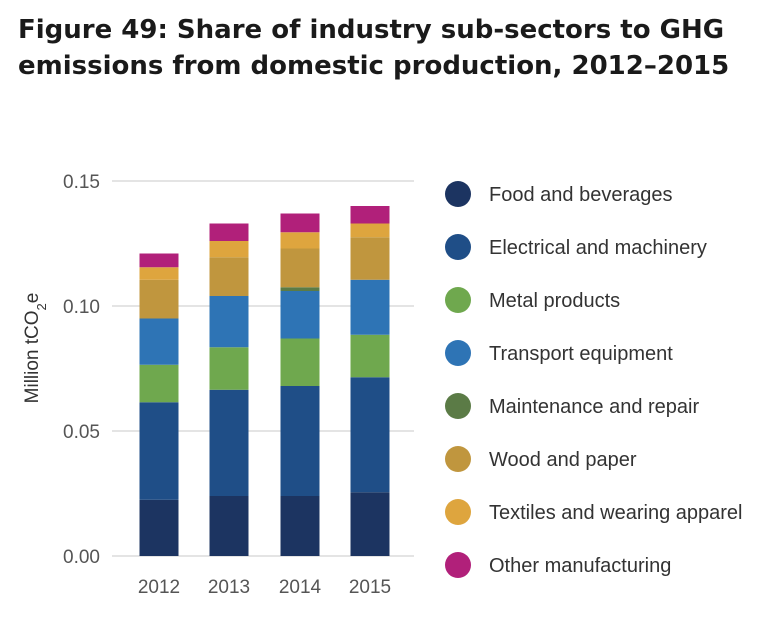  Describe the element at coordinates (580, 566) in the screenshot. I see `legend-label: Other manufacturing` at that location.